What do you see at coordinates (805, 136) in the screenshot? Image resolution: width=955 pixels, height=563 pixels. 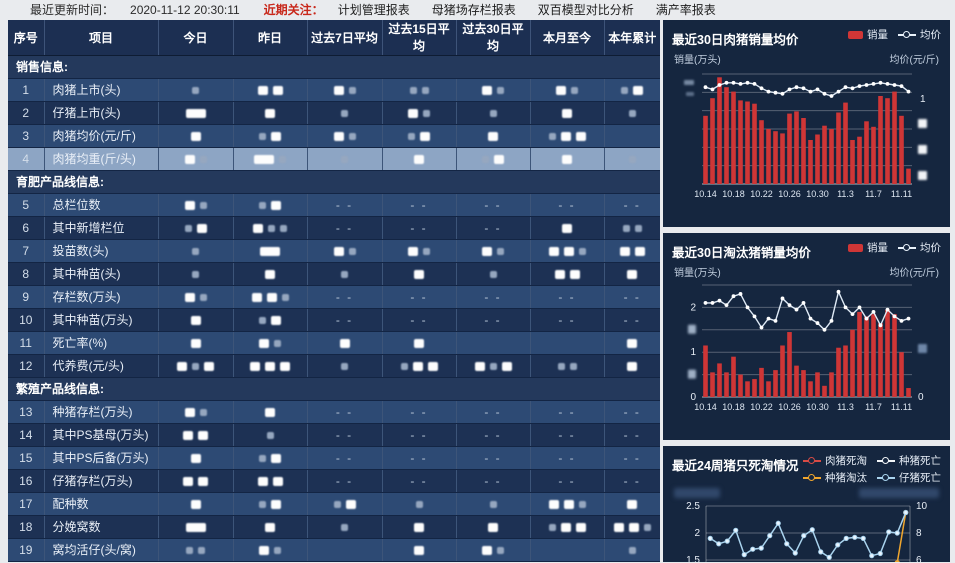 I see `pig-sales-chart: 10.14 10.18 10.22 10.26 10.30 11.3 11.7 11.11 1` at bounding box center [805, 136].